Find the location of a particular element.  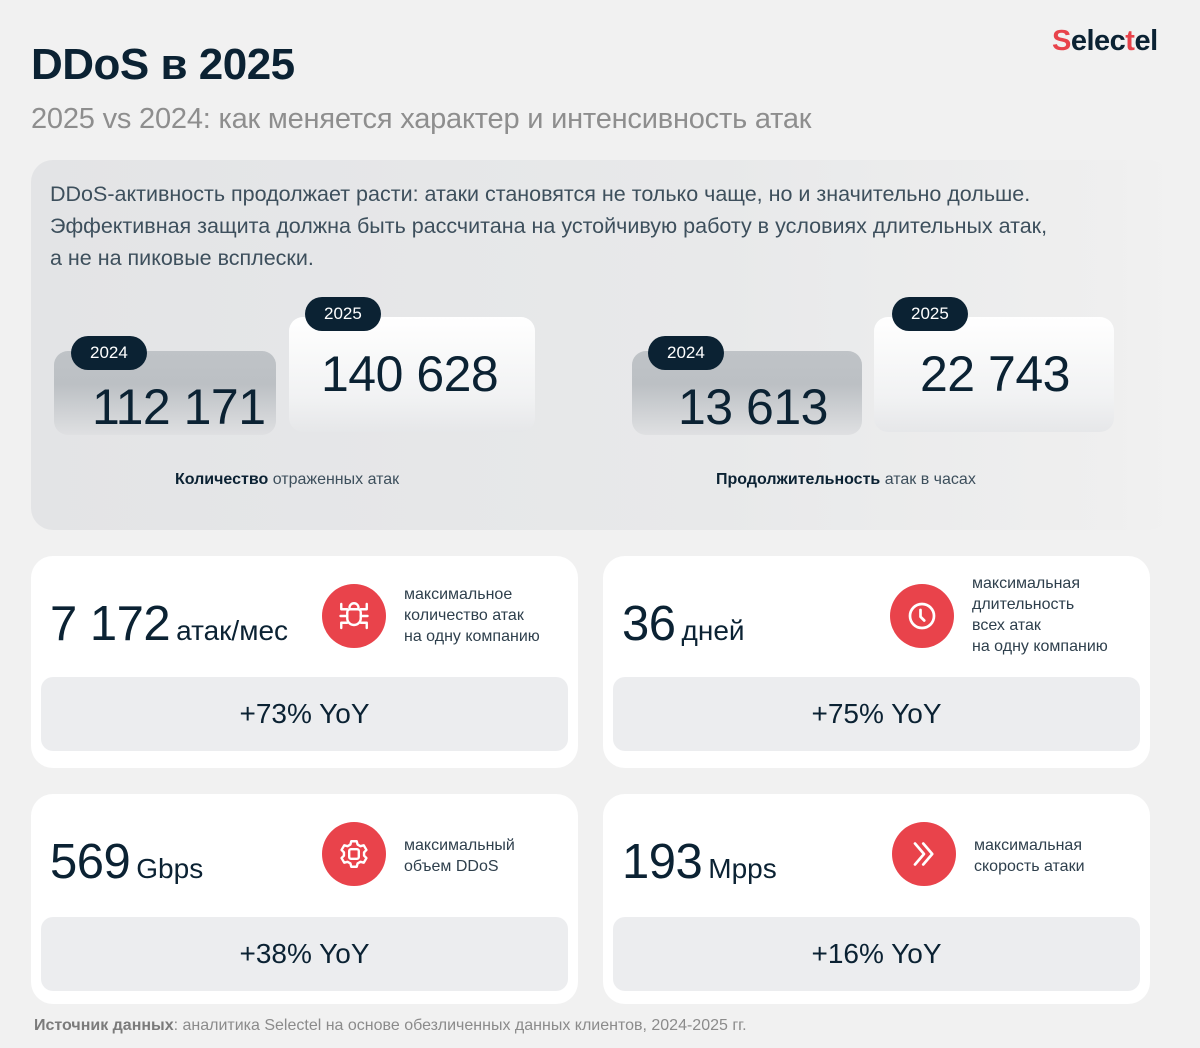

kpi-description: максимальная скорость атаки is located at coordinates (1029, 856).